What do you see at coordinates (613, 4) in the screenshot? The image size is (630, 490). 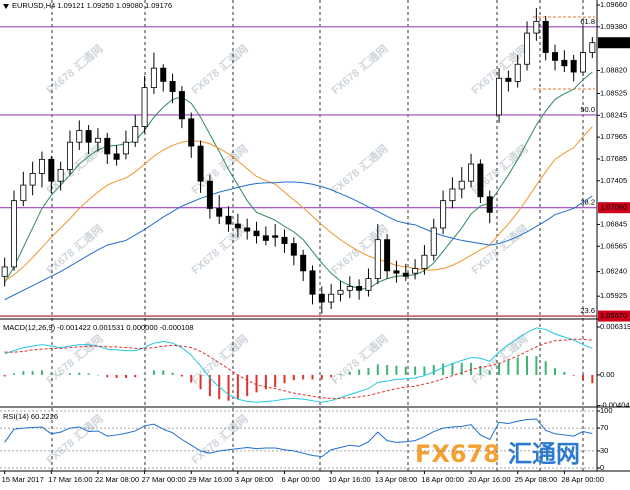 I see `y-tick-label: 1.09660` at bounding box center [613, 4].